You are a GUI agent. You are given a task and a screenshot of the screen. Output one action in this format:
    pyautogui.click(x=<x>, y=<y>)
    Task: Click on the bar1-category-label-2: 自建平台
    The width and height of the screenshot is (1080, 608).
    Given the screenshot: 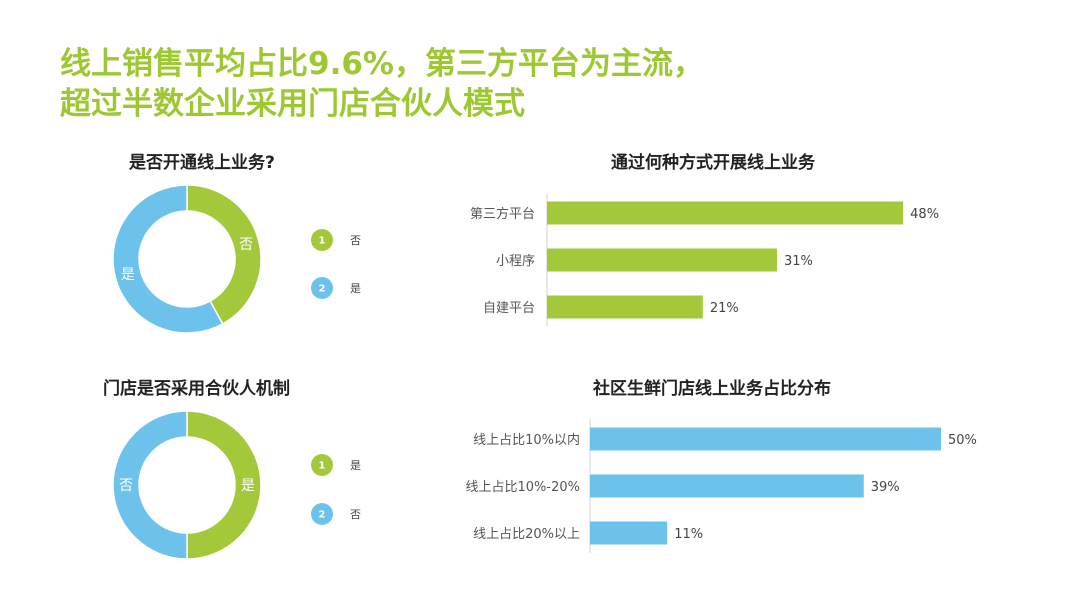 What is the action you would take?
    pyautogui.click(x=509, y=308)
    